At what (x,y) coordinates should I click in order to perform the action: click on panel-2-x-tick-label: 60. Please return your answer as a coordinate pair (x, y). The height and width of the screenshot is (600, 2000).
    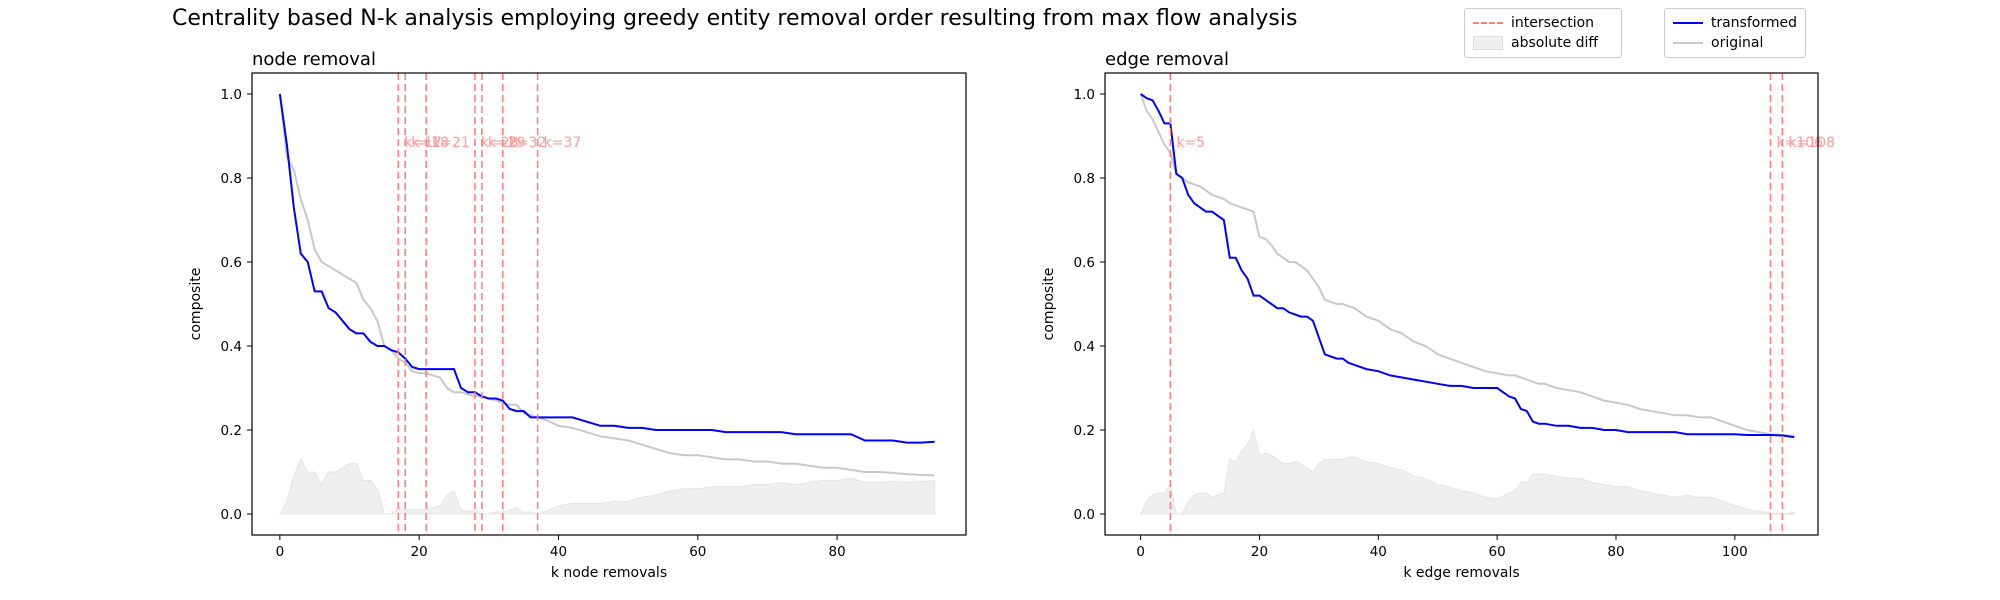
    Looking at the image, I should click on (1497, 552).